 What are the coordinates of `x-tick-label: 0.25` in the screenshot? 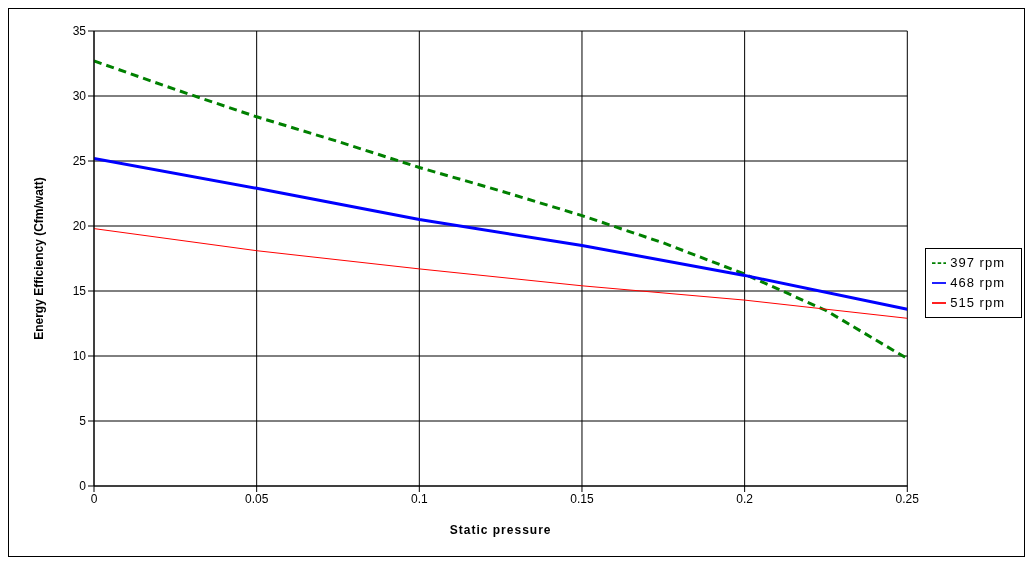 It's located at (907, 498).